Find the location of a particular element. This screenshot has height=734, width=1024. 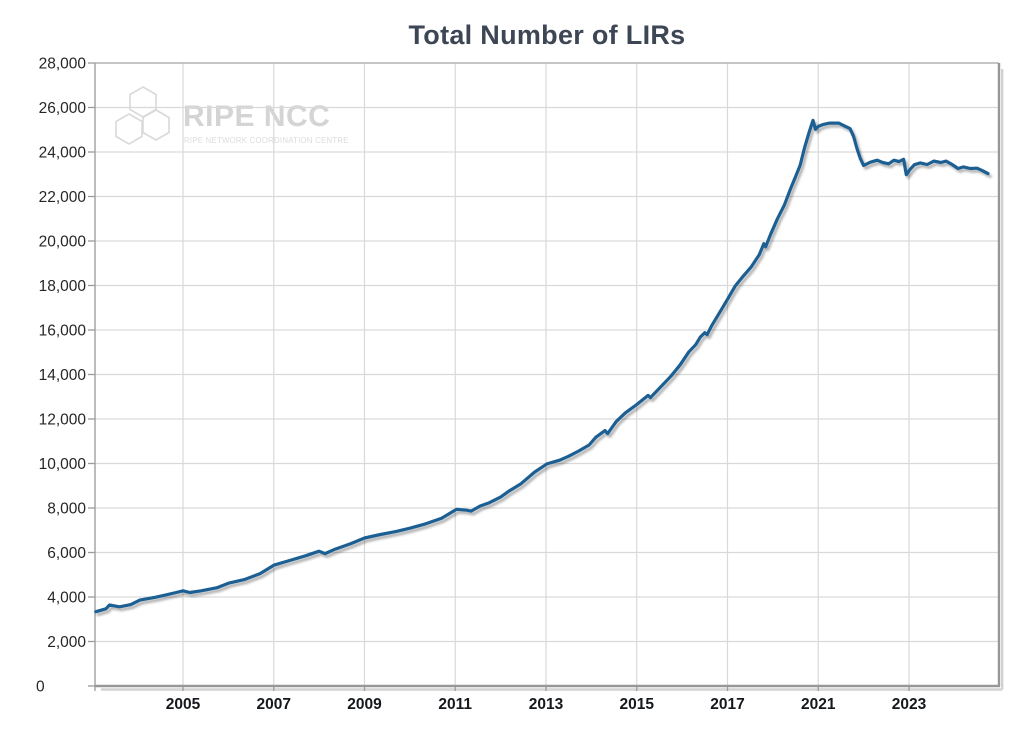

y-axis-label: 8,000 is located at coordinates (66, 509).